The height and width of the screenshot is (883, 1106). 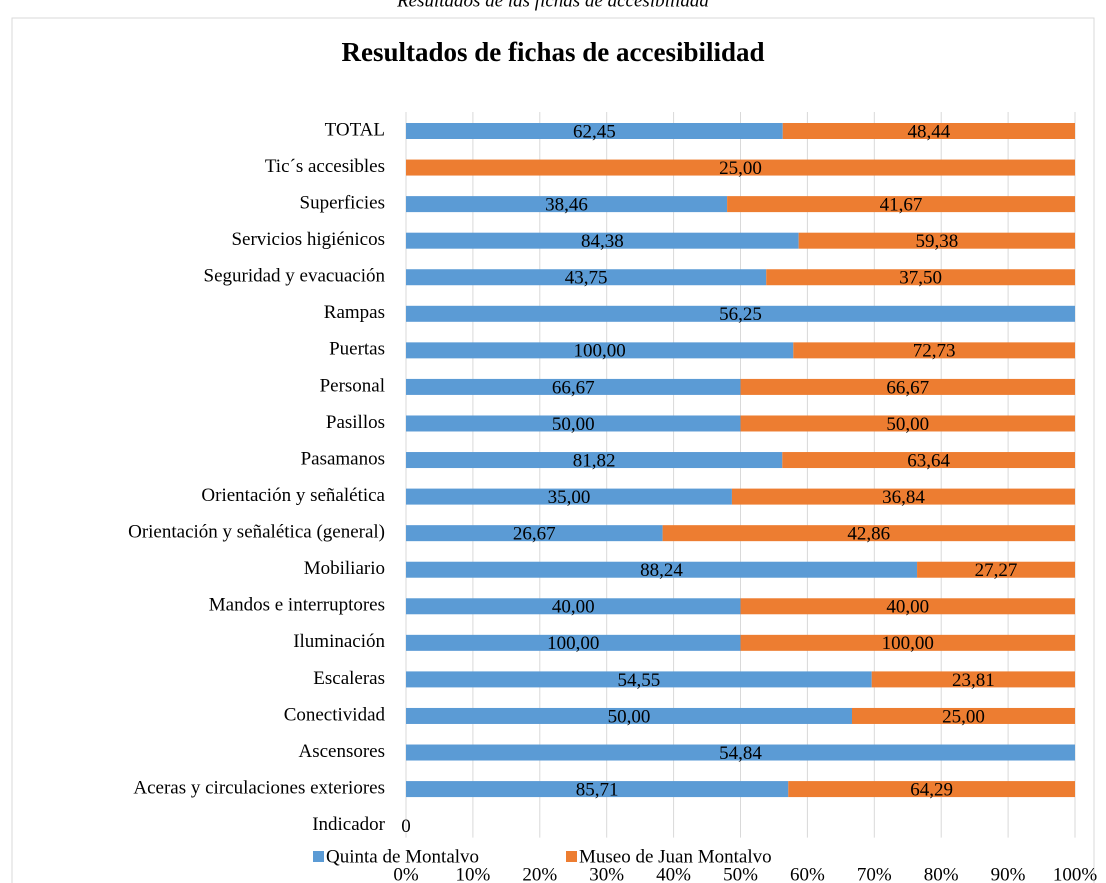 What do you see at coordinates (675, 856) in the screenshot?
I see `legend-label: Museo de Juan Montalvo` at bounding box center [675, 856].